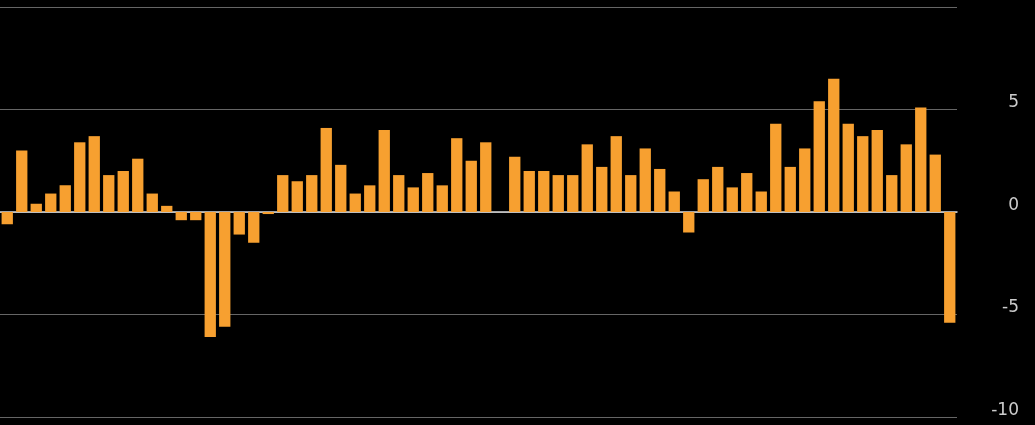 The height and width of the screenshot is (425, 1035). Describe the element at coordinates (1013, 101) in the screenshot. I see `y-tick-label: 5` at that location.